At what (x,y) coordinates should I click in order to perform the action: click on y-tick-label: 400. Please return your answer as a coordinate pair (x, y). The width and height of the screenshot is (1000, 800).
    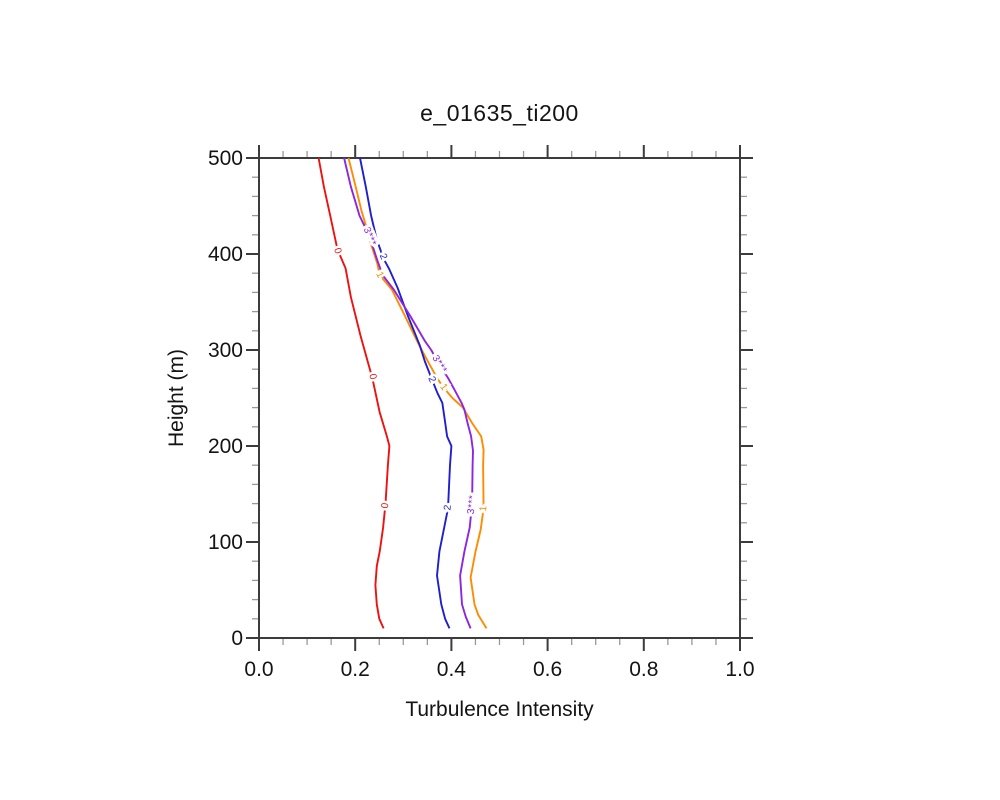
    Looking at the image, I should click on (225, 254).